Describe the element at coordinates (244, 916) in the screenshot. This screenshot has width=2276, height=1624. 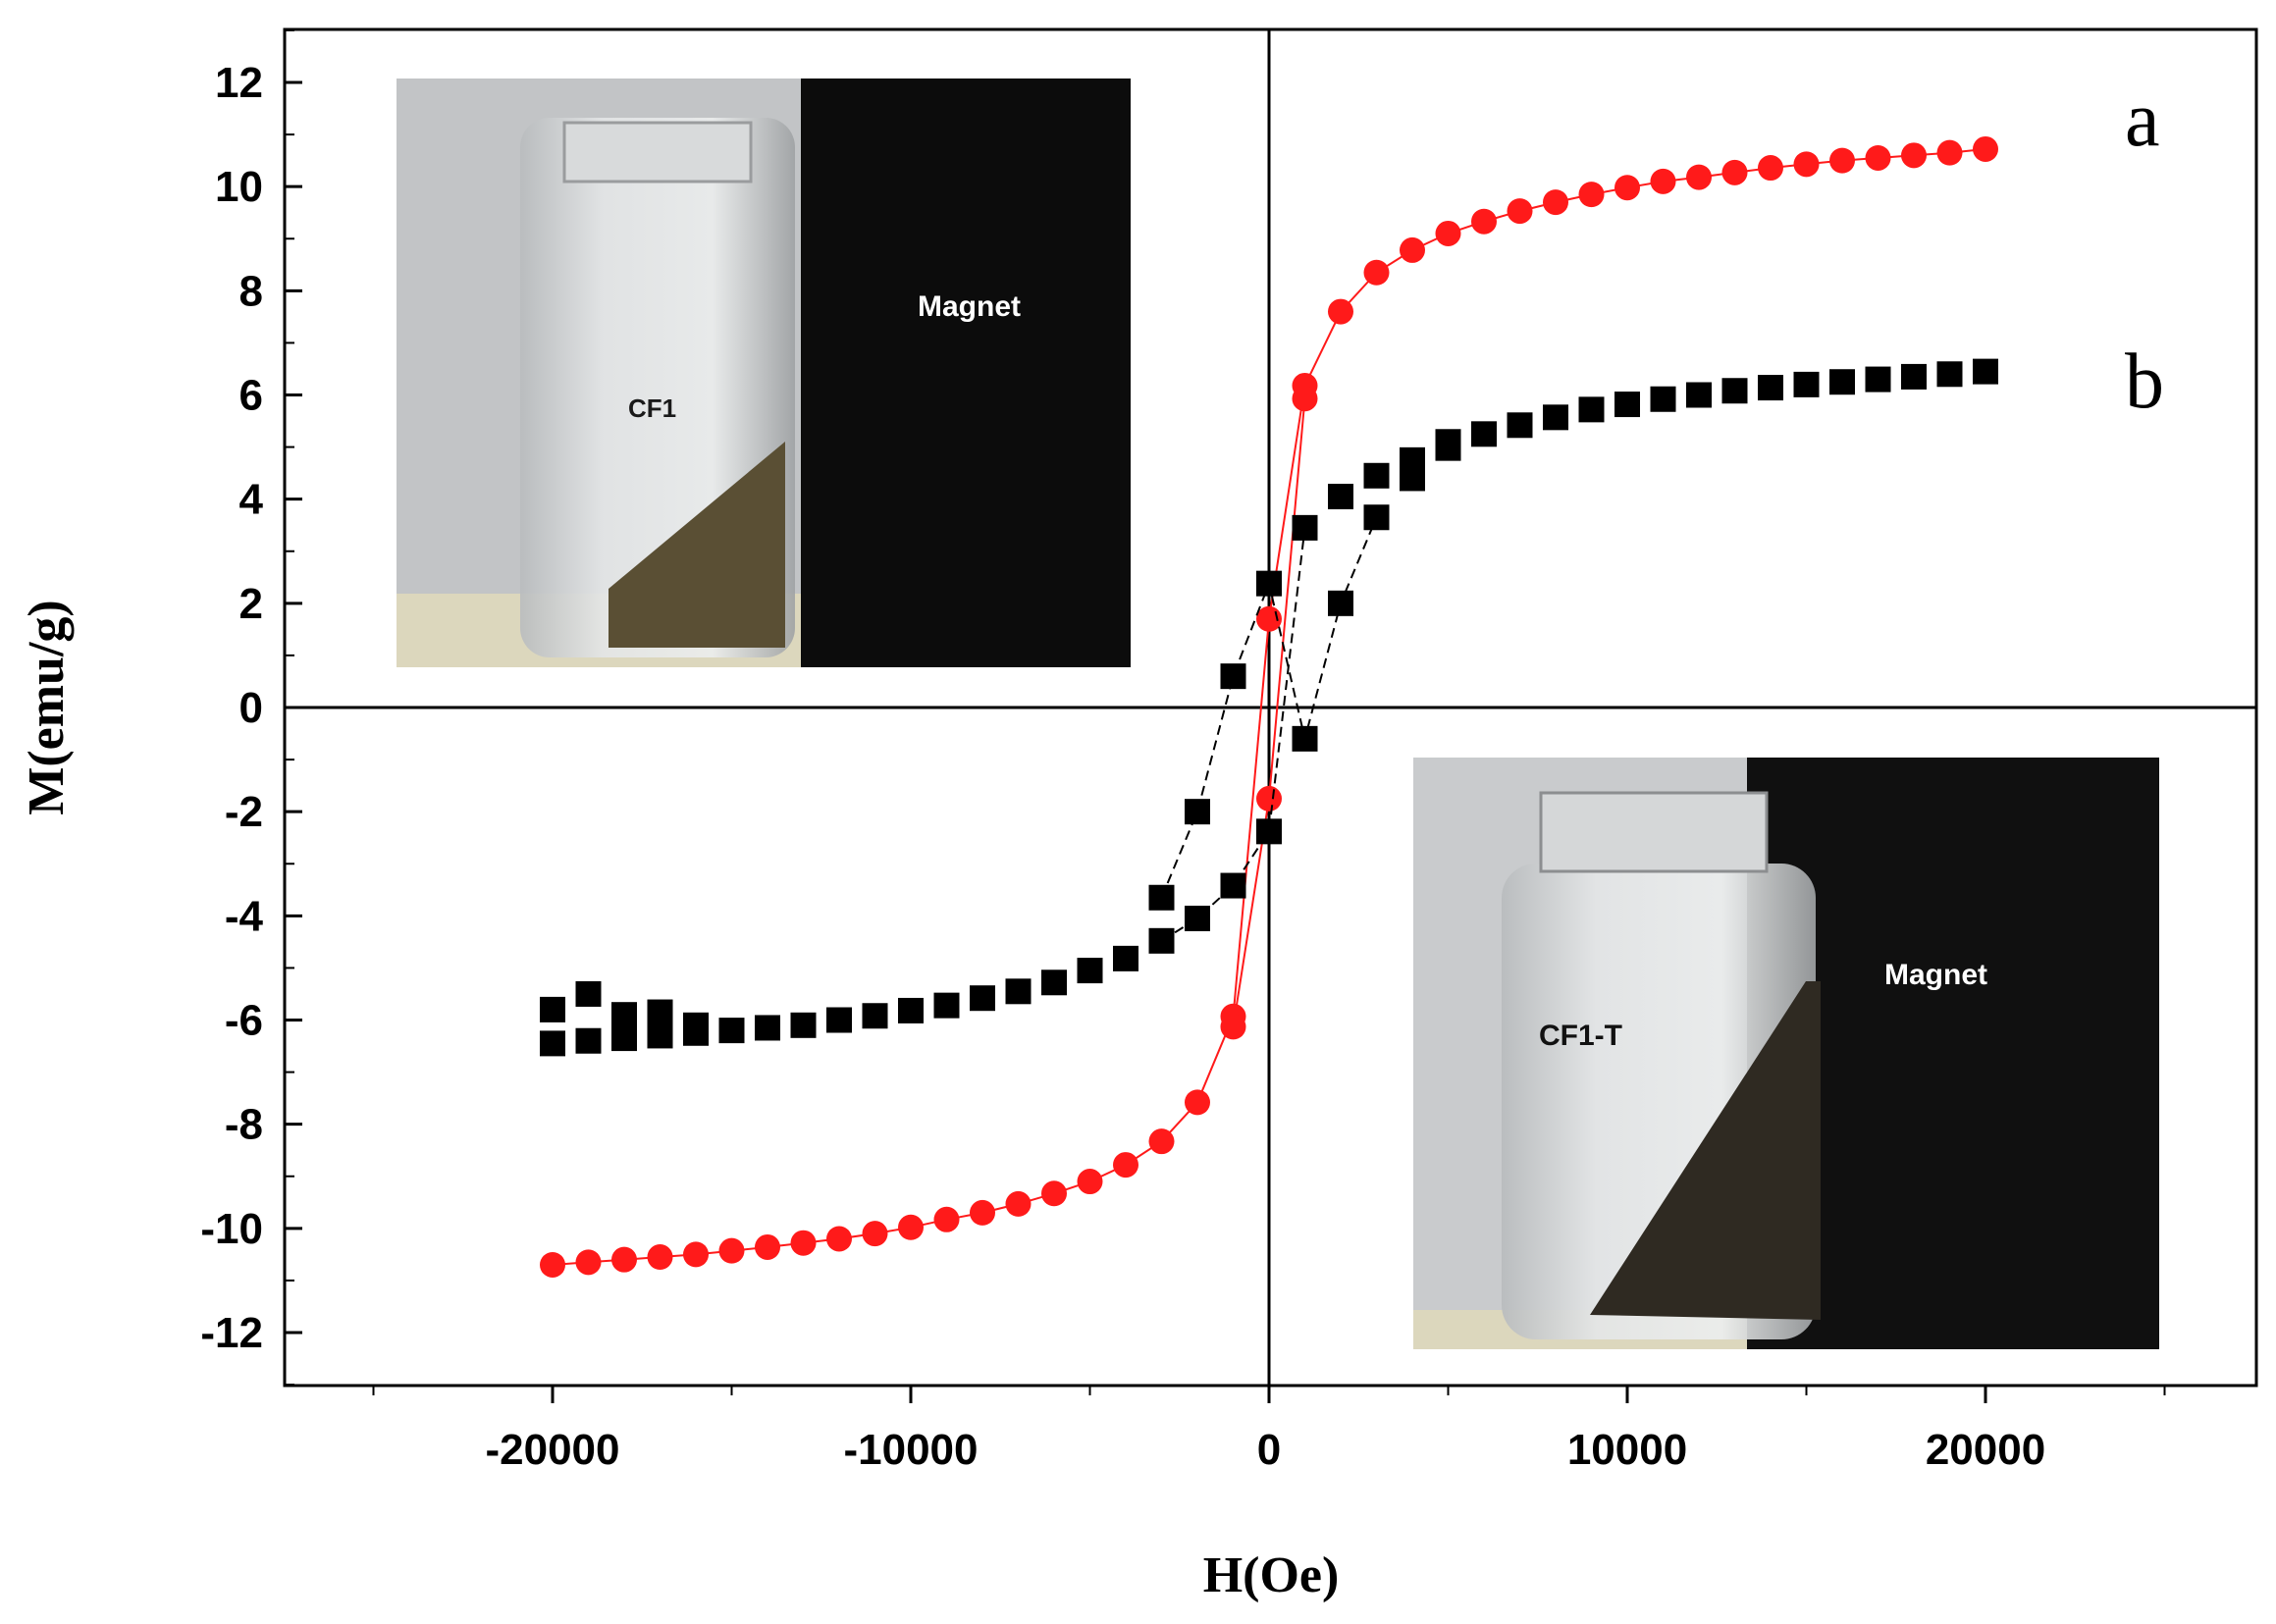
I see `y-tick-label: -4` at that location.